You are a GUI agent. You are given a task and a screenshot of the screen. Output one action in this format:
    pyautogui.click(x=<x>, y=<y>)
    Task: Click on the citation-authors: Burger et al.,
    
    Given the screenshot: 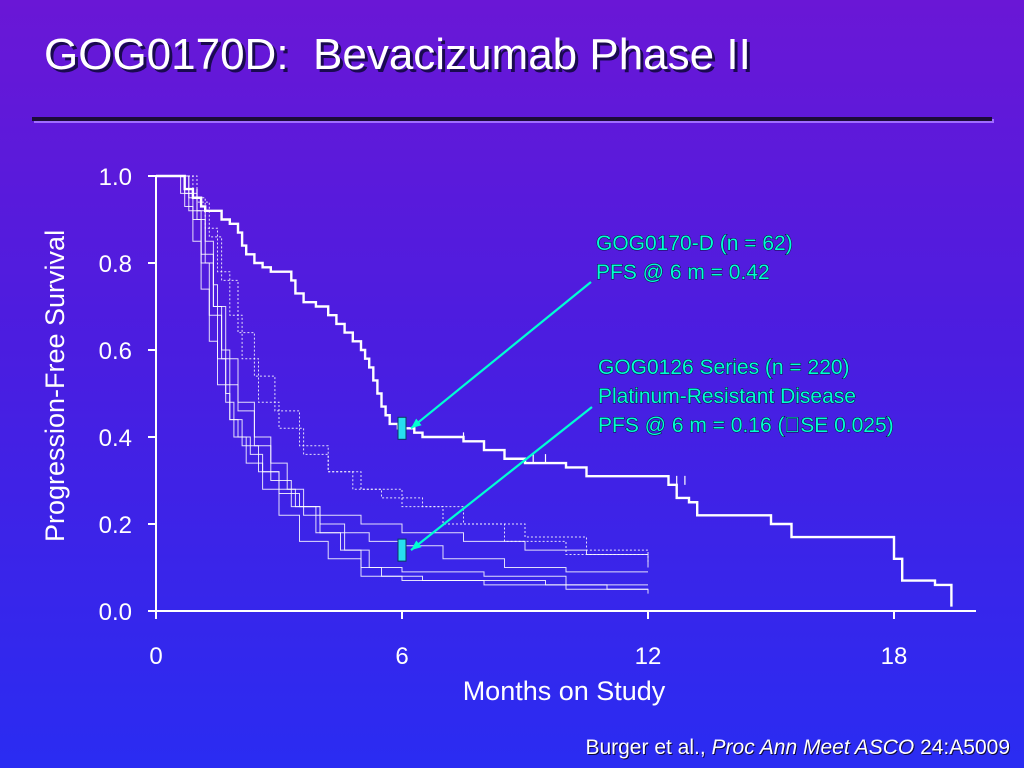 What is the action you would take?
    pyautogui.click(x=645, y=747)
    